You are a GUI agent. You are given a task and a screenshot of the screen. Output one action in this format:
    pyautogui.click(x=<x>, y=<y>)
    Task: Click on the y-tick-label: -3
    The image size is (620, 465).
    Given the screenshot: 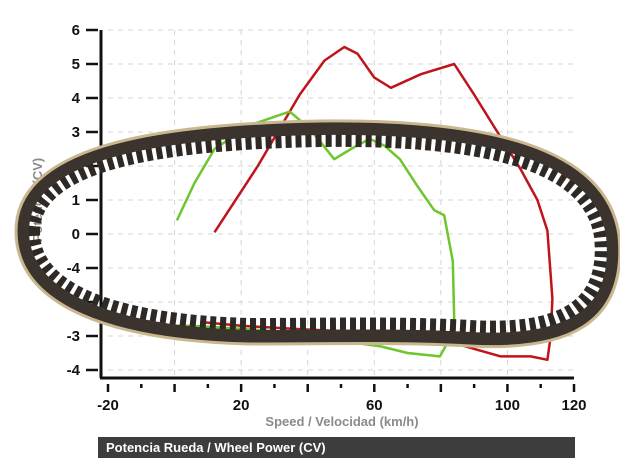 What is the action you would take?
    pyautogui.click(x=73, y=336)
    